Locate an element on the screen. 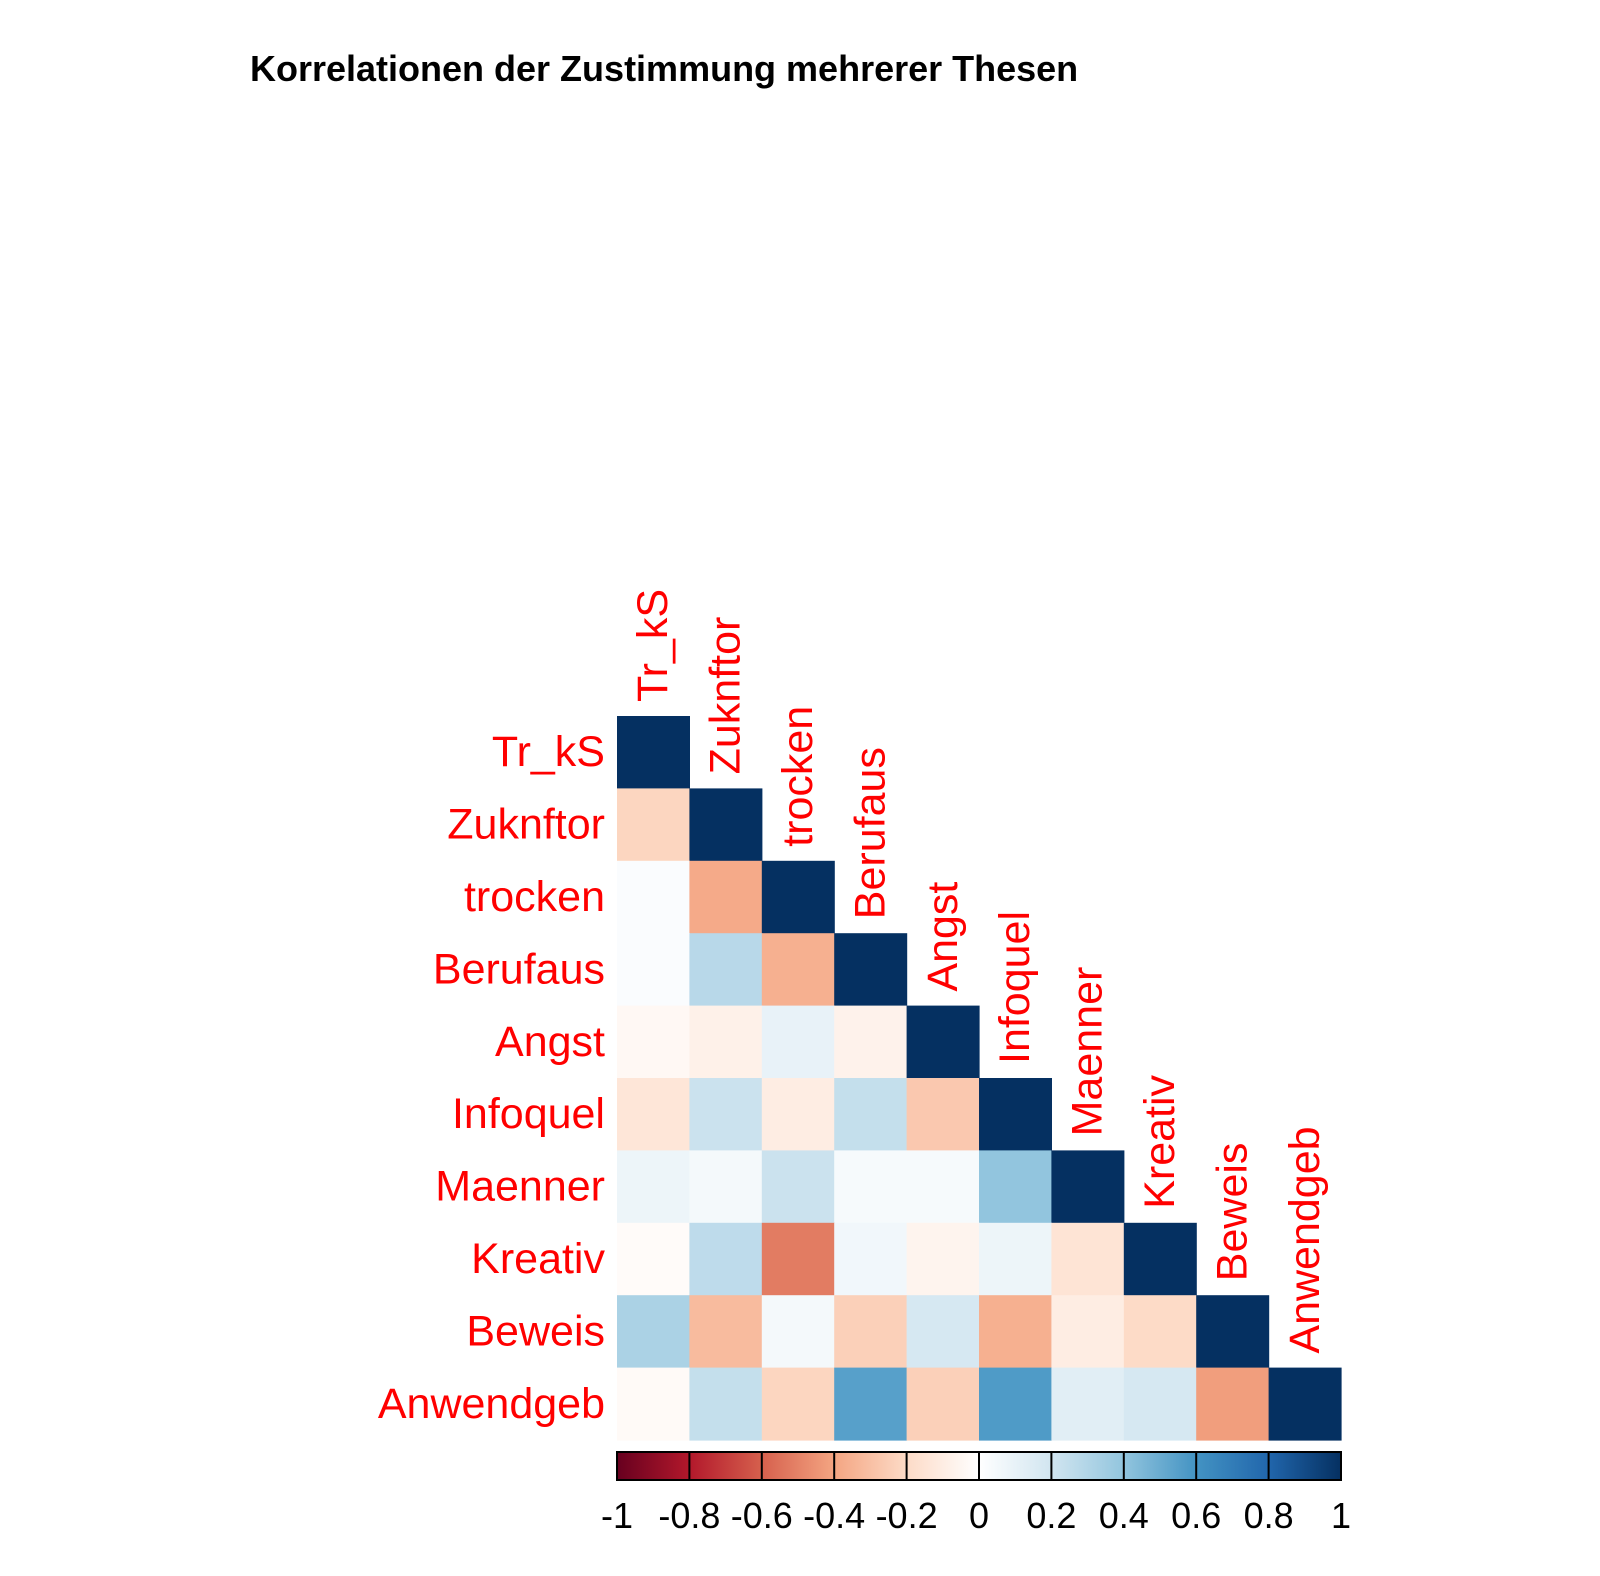 Image resolution: width=1600 pixels, height=1576 pixels. row-label-Infoquel: Infoquel is located at coordinates (528, 1114).